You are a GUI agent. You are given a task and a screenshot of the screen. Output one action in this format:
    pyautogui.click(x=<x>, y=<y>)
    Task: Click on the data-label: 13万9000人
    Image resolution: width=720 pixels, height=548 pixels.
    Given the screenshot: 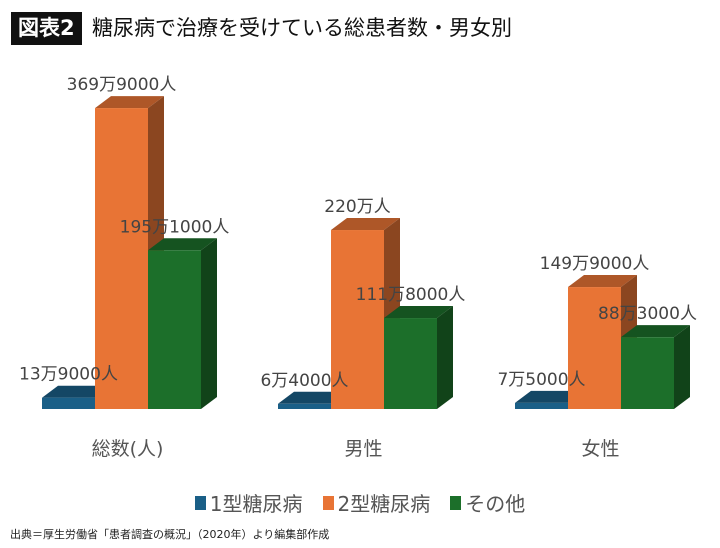 What is the action you would take?
    pyautogui.click(x=68, y=375)
    